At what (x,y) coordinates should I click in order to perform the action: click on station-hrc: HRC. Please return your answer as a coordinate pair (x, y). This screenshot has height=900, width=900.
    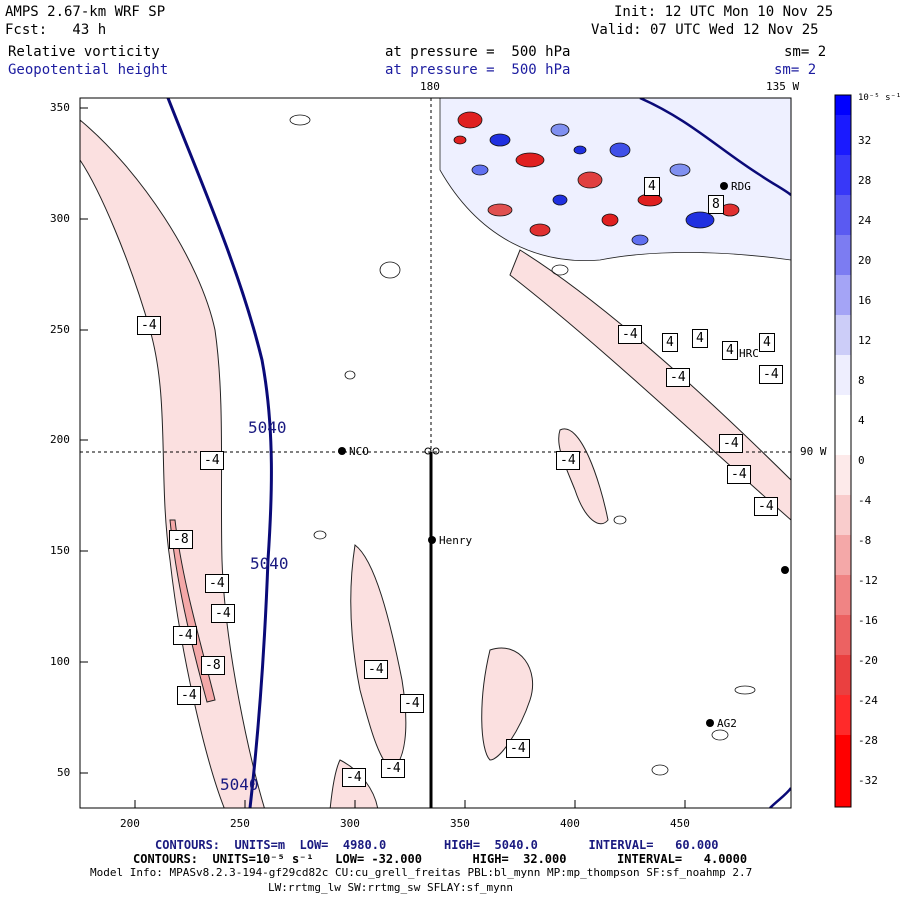
    Looking at the image, I should click on (749, 353).